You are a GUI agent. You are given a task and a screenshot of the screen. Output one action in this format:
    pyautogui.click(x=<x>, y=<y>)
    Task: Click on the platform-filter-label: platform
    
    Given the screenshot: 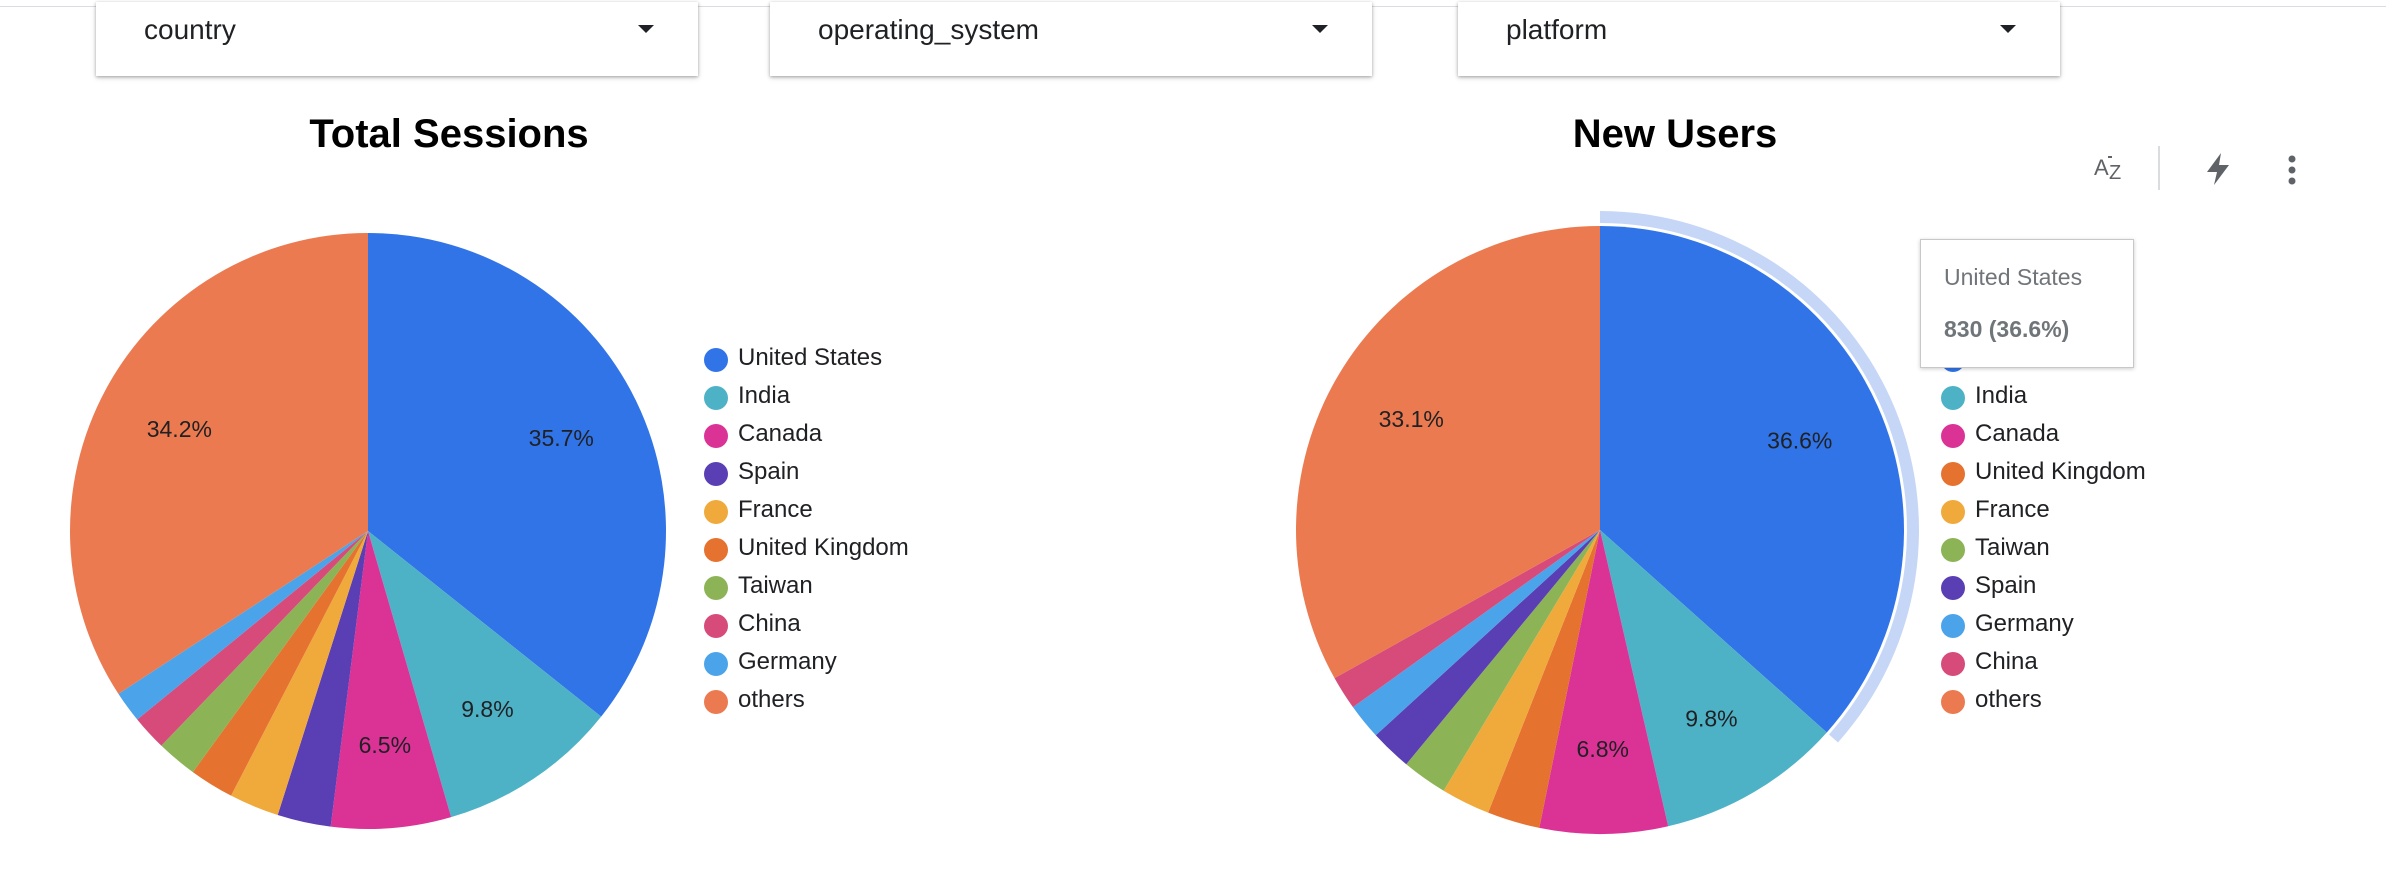 What is the action you would take?
    pyautogui.click(x=1557, y=29)
    